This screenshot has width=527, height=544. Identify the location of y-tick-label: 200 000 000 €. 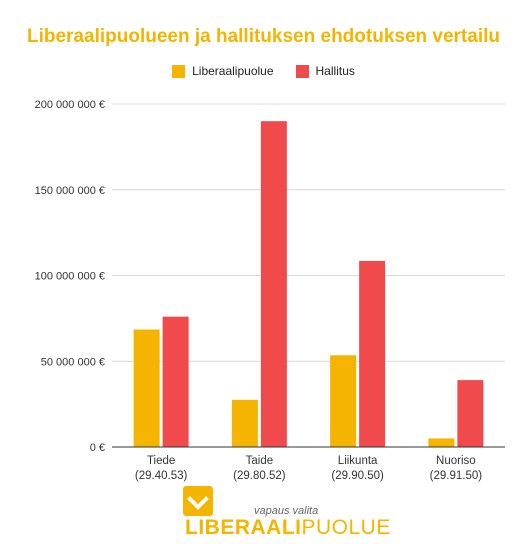
(70, 105).